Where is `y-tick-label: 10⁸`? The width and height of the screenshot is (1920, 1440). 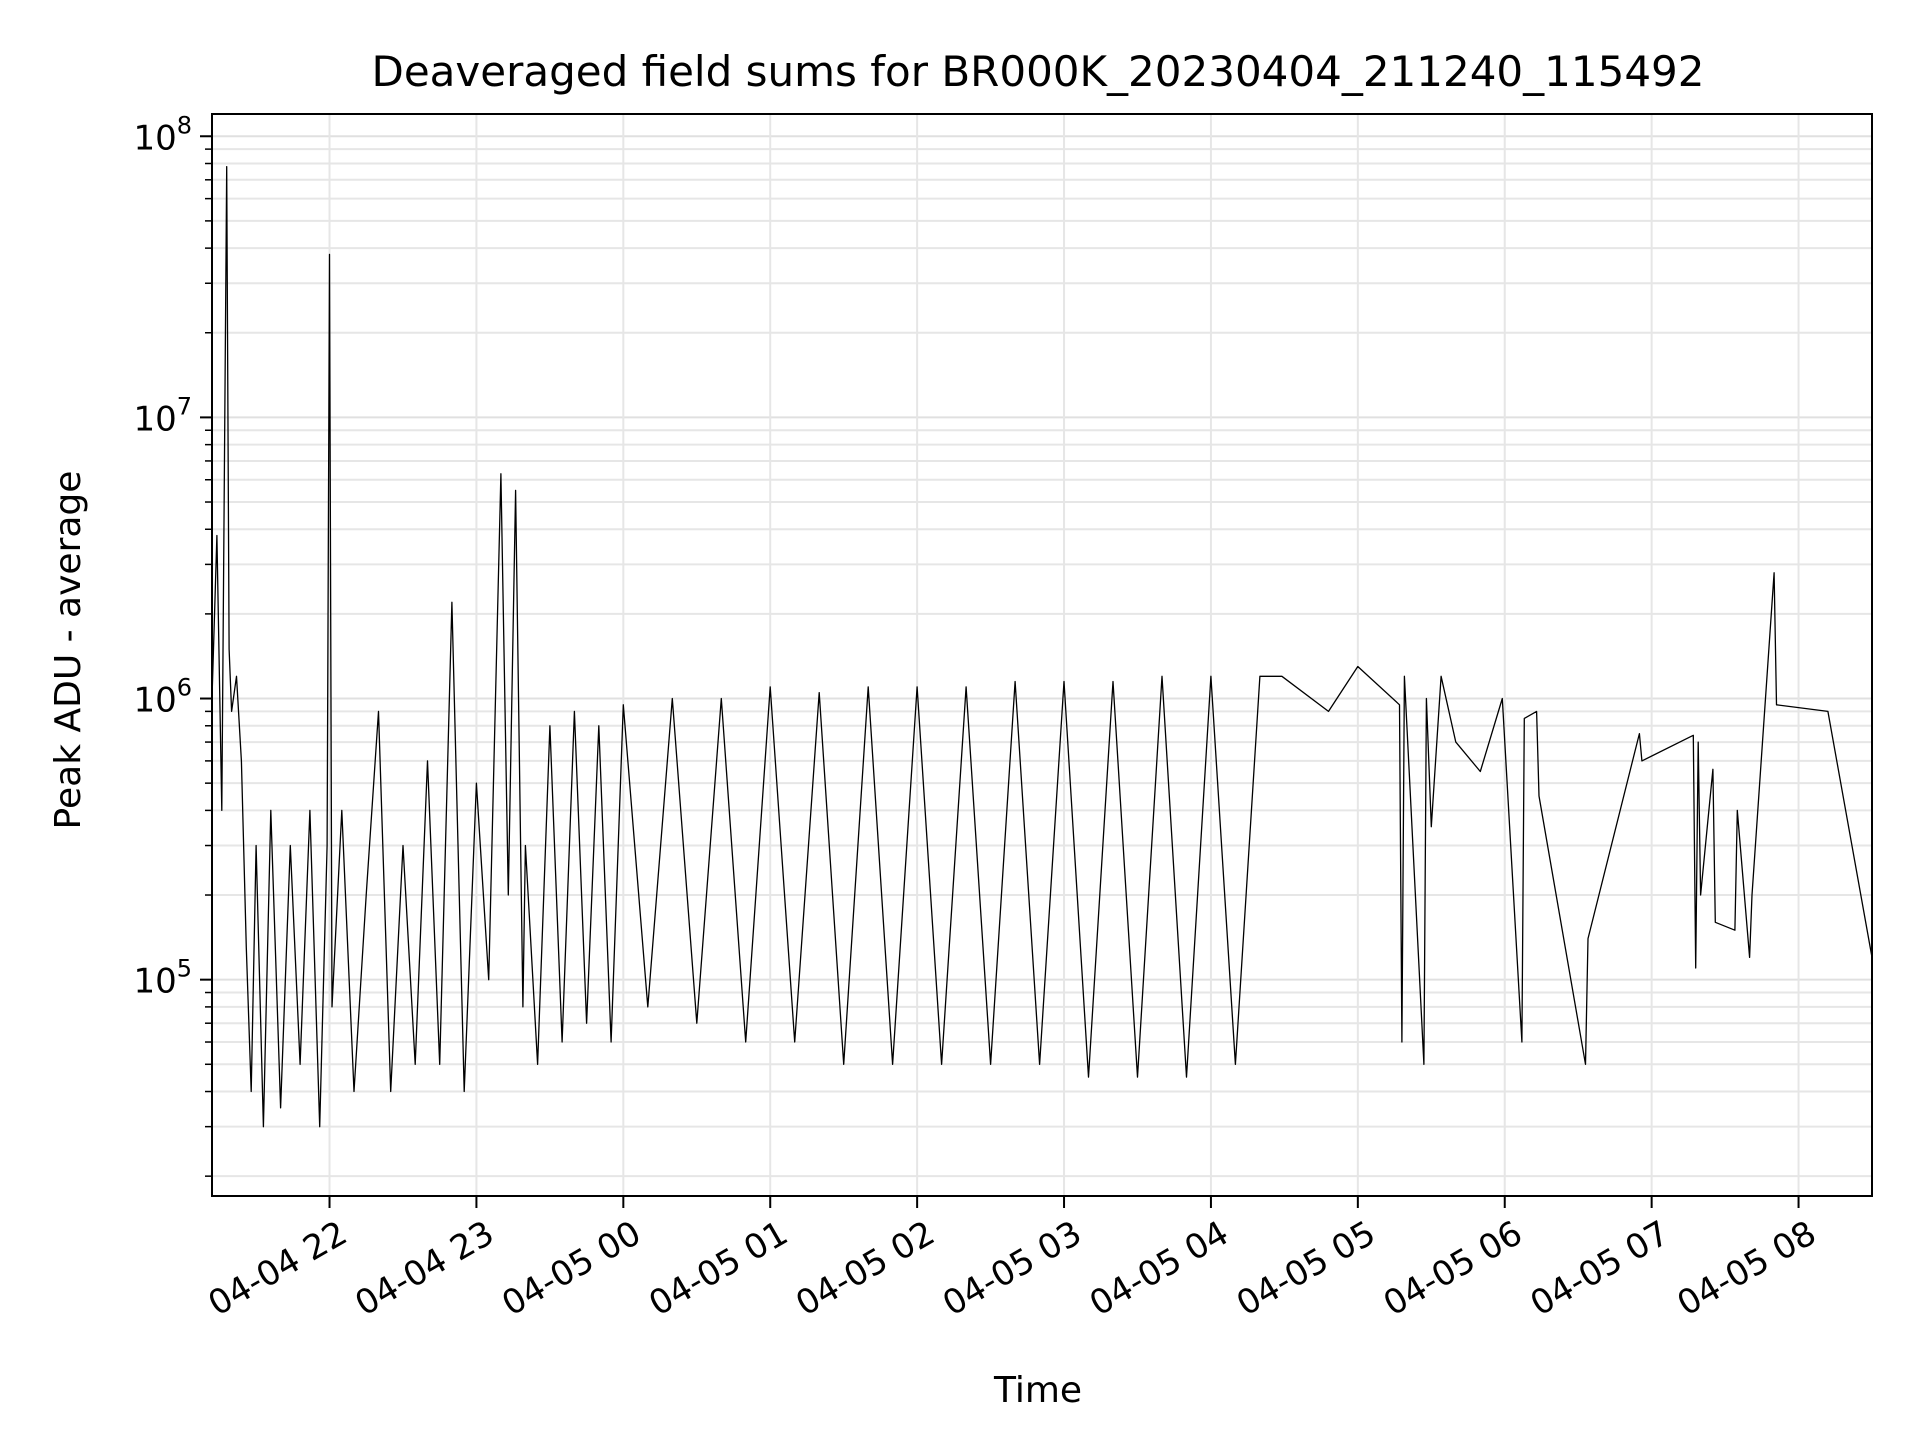
y-tick-label: 10⁸ is located at coordinates (162, 134).